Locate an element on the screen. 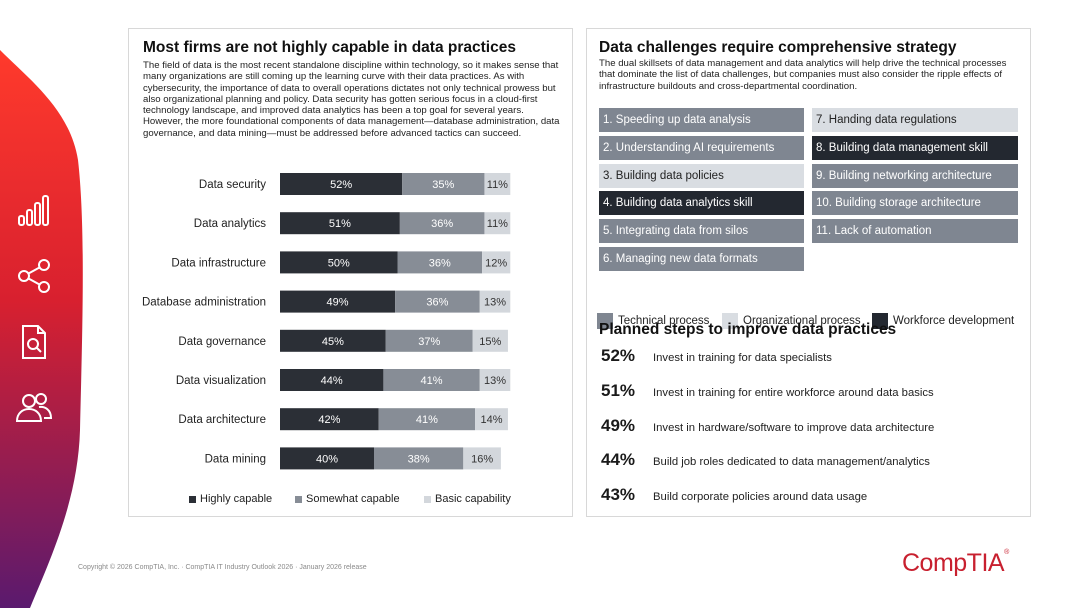 This screenshot has height=608, width=1080. step-percent: 52% is located at coordinates (618, 355).